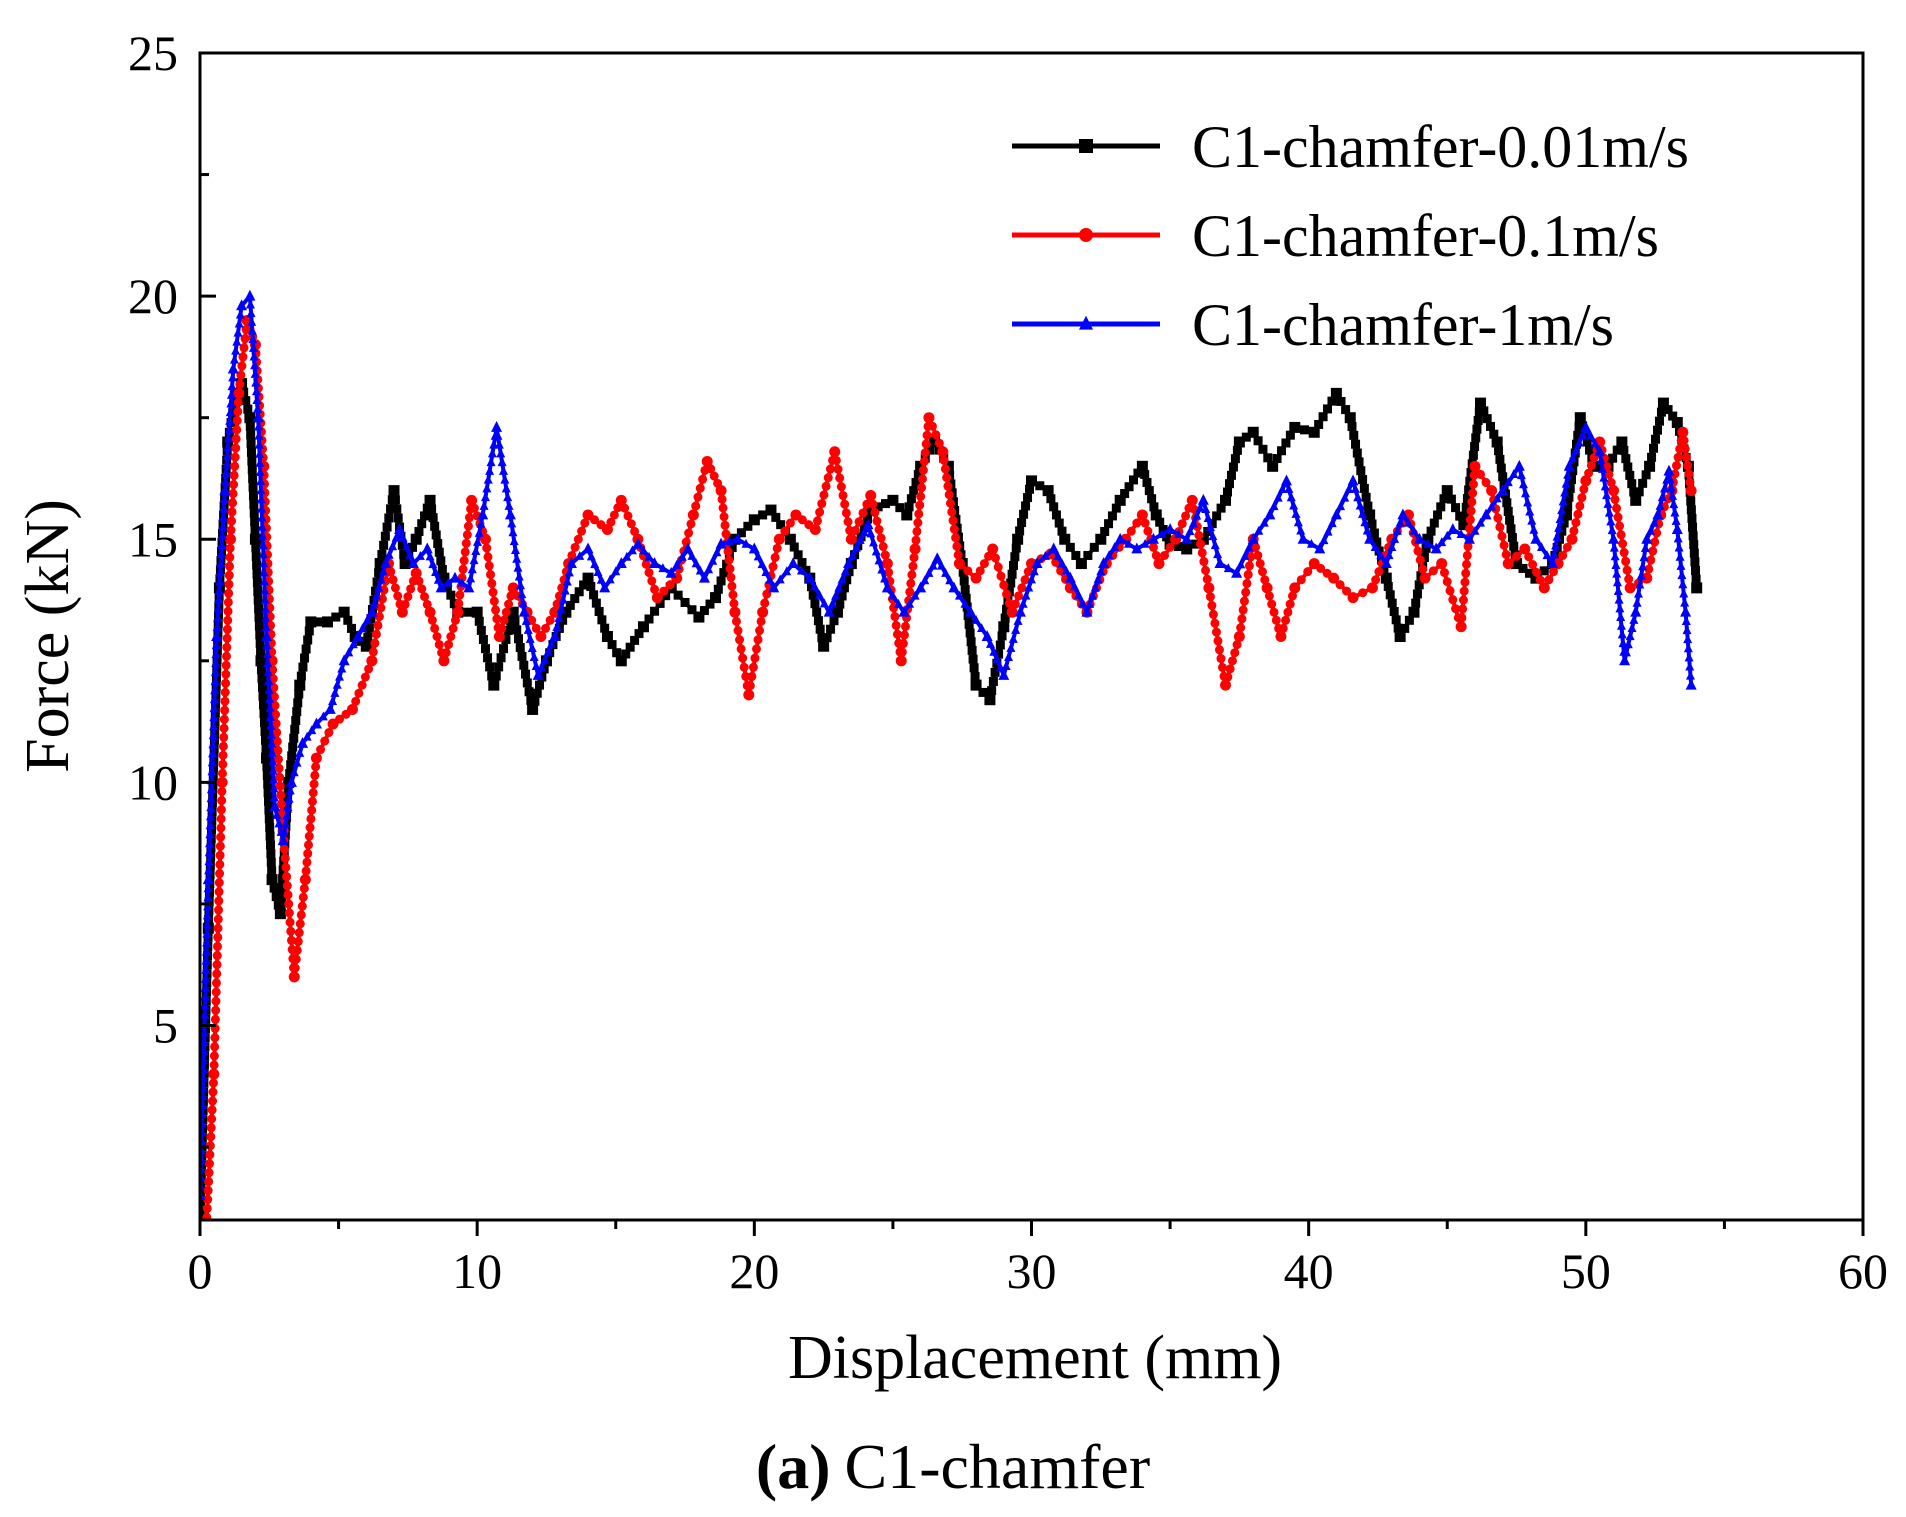  Describe the element at coordinates (1440, 147) in the screenshot. I see `legend-label: C1-chamfer-0.01m/s` at that location.